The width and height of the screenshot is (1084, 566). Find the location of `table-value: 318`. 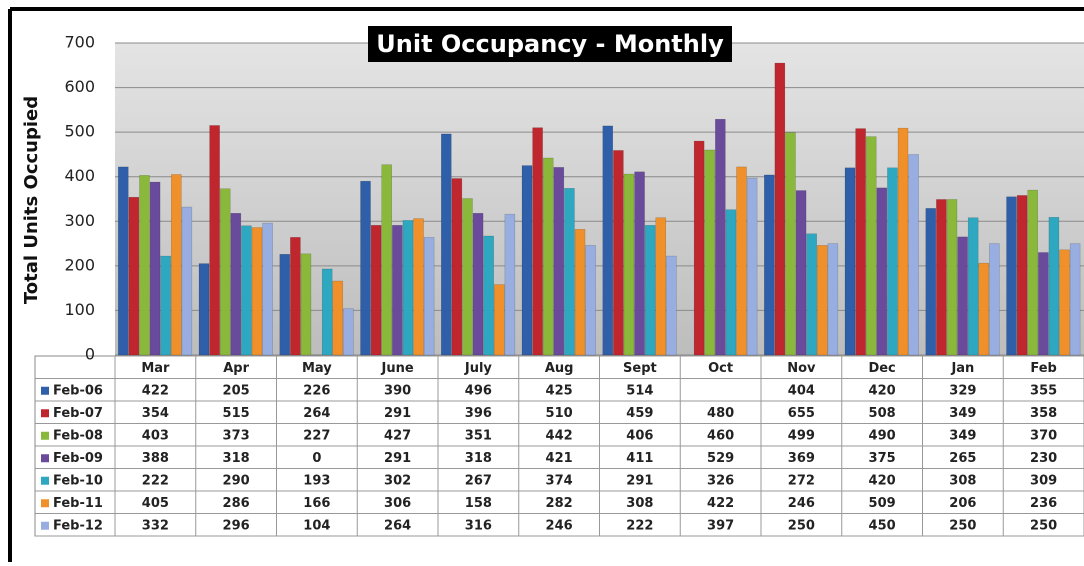

table-value: 318 is located at coordinates (478, 458).